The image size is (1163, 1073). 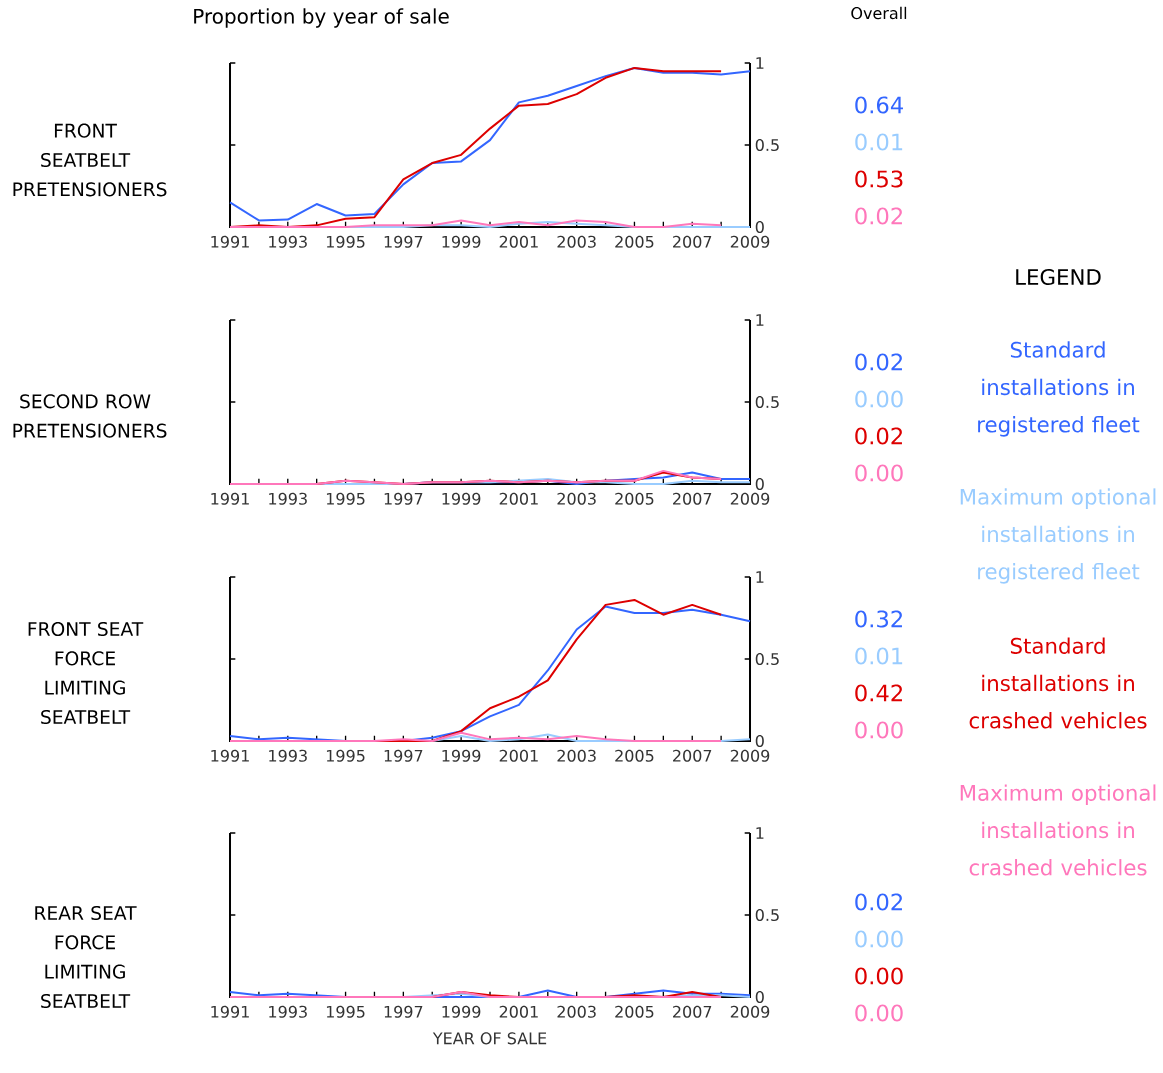 I want to click on text: Maximum optional installations in crashed vehicles, so click(x=1058, y=830).